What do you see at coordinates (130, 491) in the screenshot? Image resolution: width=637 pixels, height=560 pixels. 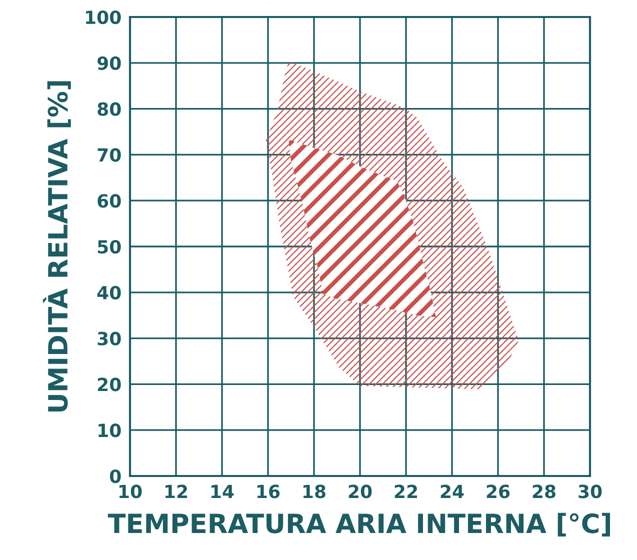 I see `x-tick-label: 10` at bounding box center [130, 491].